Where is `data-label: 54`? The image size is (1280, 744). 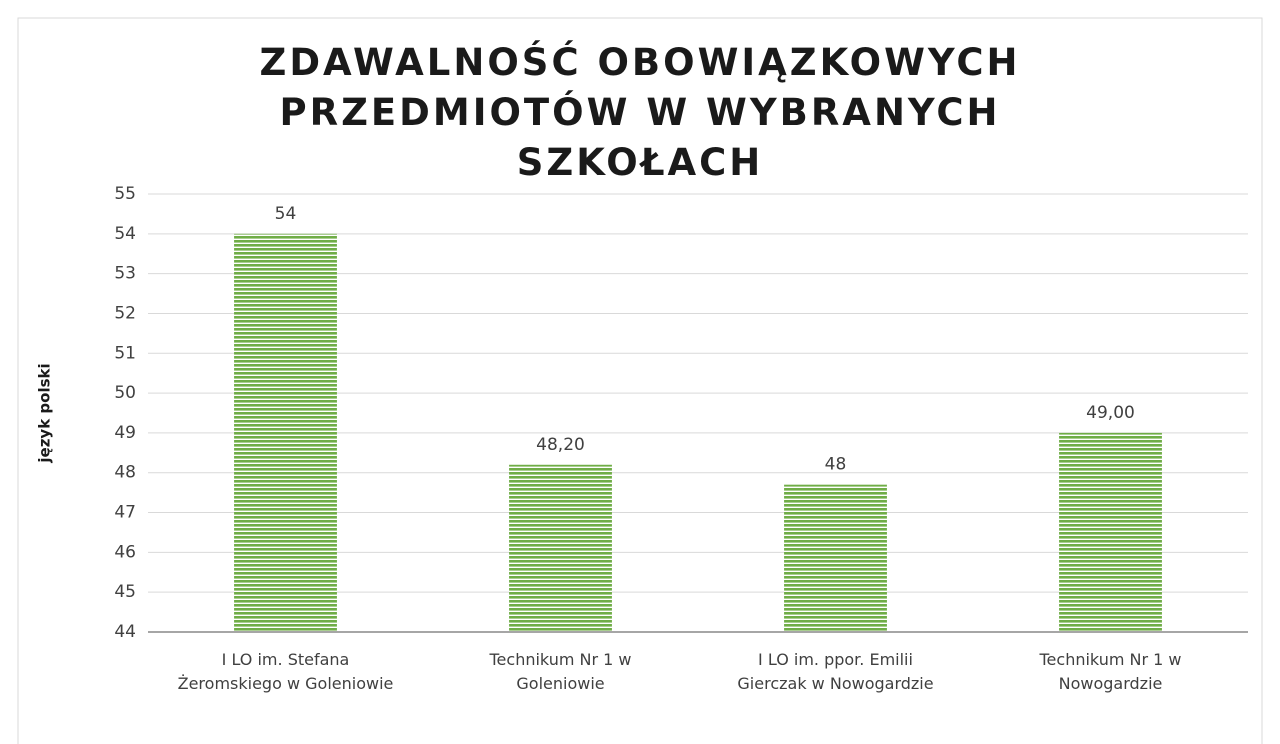 data-label: 54 is located at coordinates (286, 214).